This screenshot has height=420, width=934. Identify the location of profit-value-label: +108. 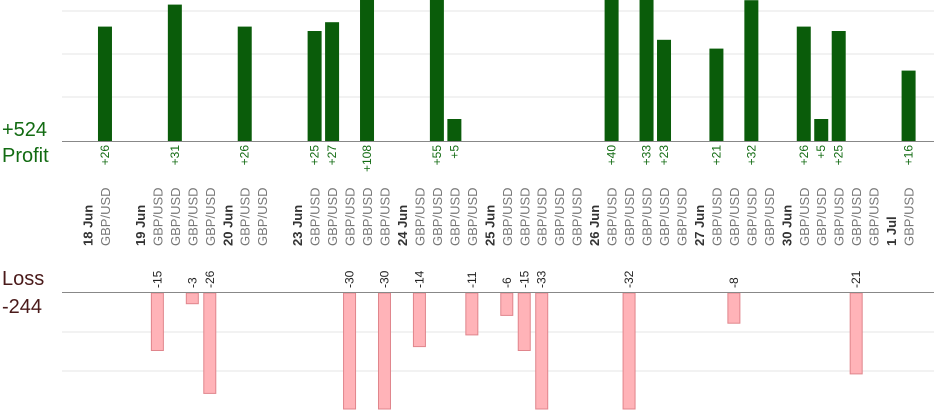
(367, 158).